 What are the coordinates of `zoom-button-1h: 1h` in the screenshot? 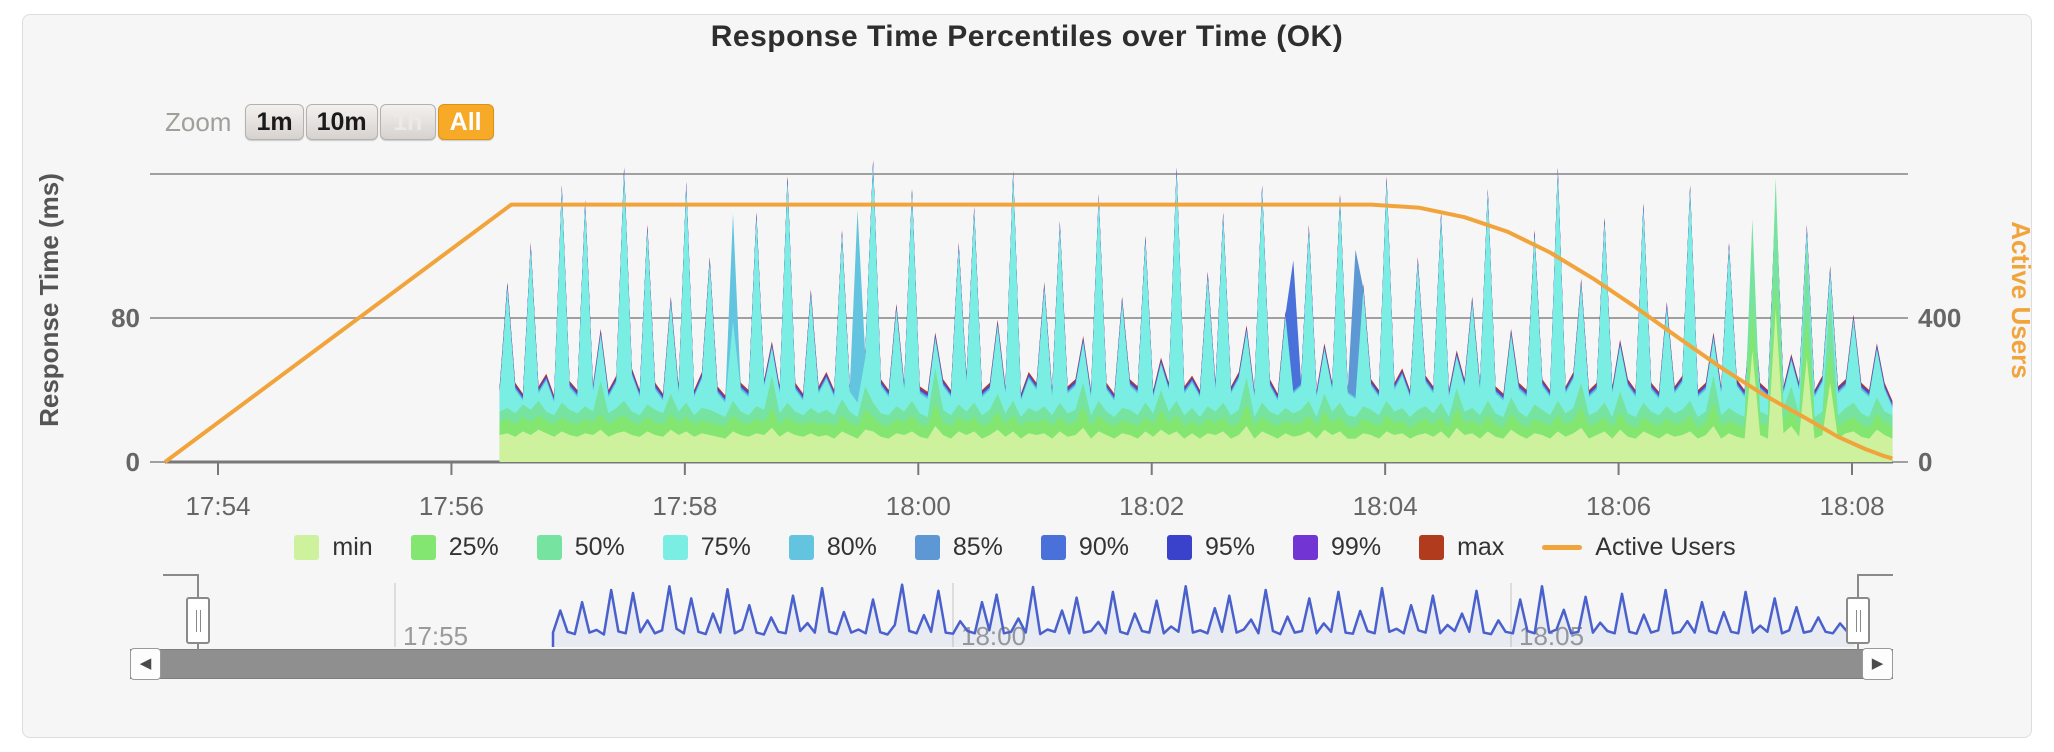 It's located at (407, 122).